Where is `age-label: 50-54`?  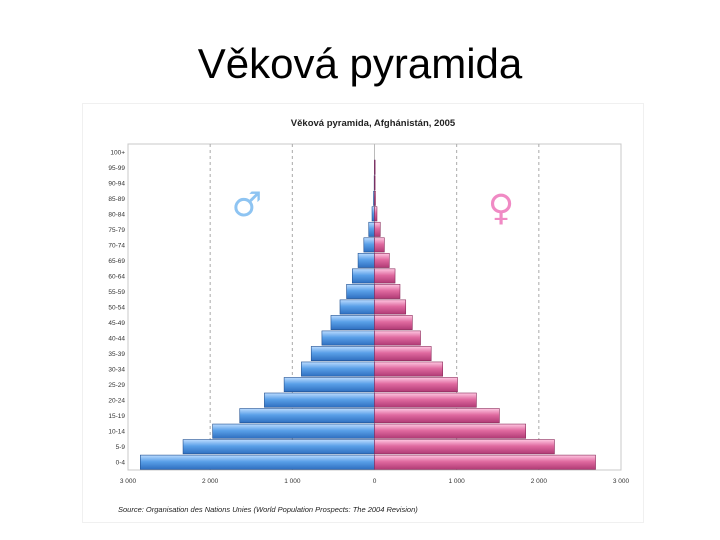 age-label: 50-54 is located at coordinates (116, 308).